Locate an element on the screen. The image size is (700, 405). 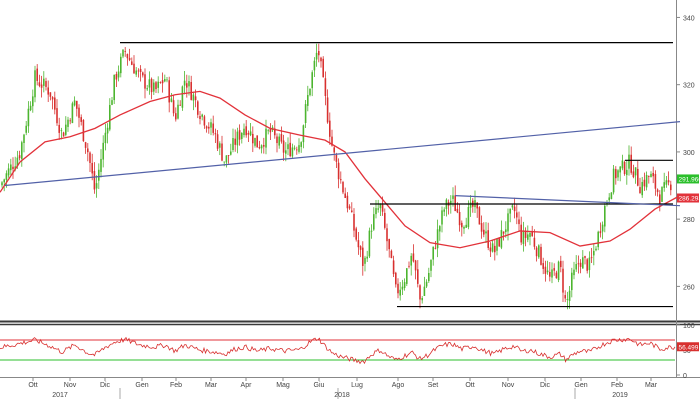
x-tick-label: Feb is located at coordinates (176, 385).